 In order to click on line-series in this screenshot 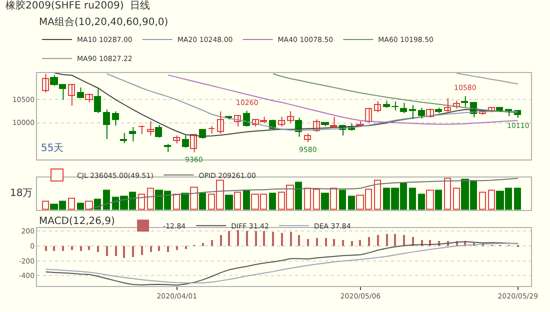, I will do `click(487, 78)`.